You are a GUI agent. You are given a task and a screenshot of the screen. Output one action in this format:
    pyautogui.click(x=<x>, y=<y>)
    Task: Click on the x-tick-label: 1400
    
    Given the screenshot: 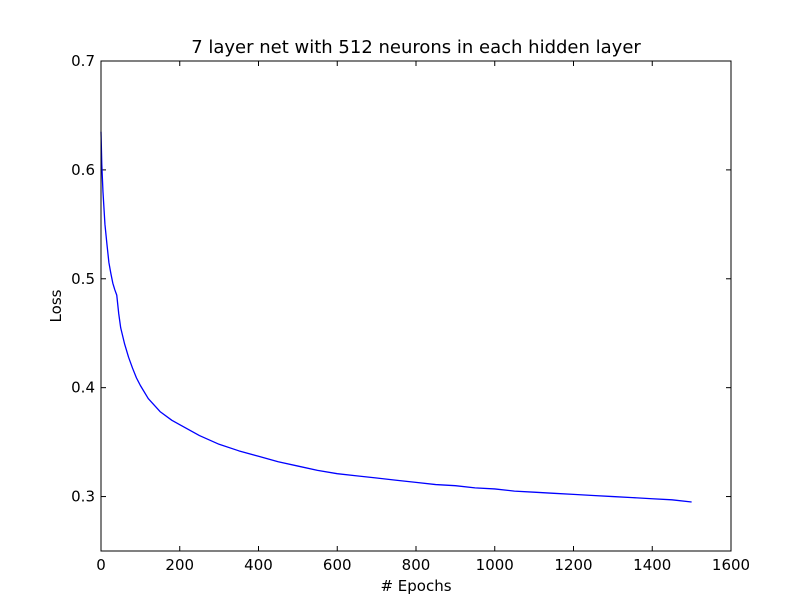 What is the action you would take?
    pyautogui.click(x=652, y=565)
    